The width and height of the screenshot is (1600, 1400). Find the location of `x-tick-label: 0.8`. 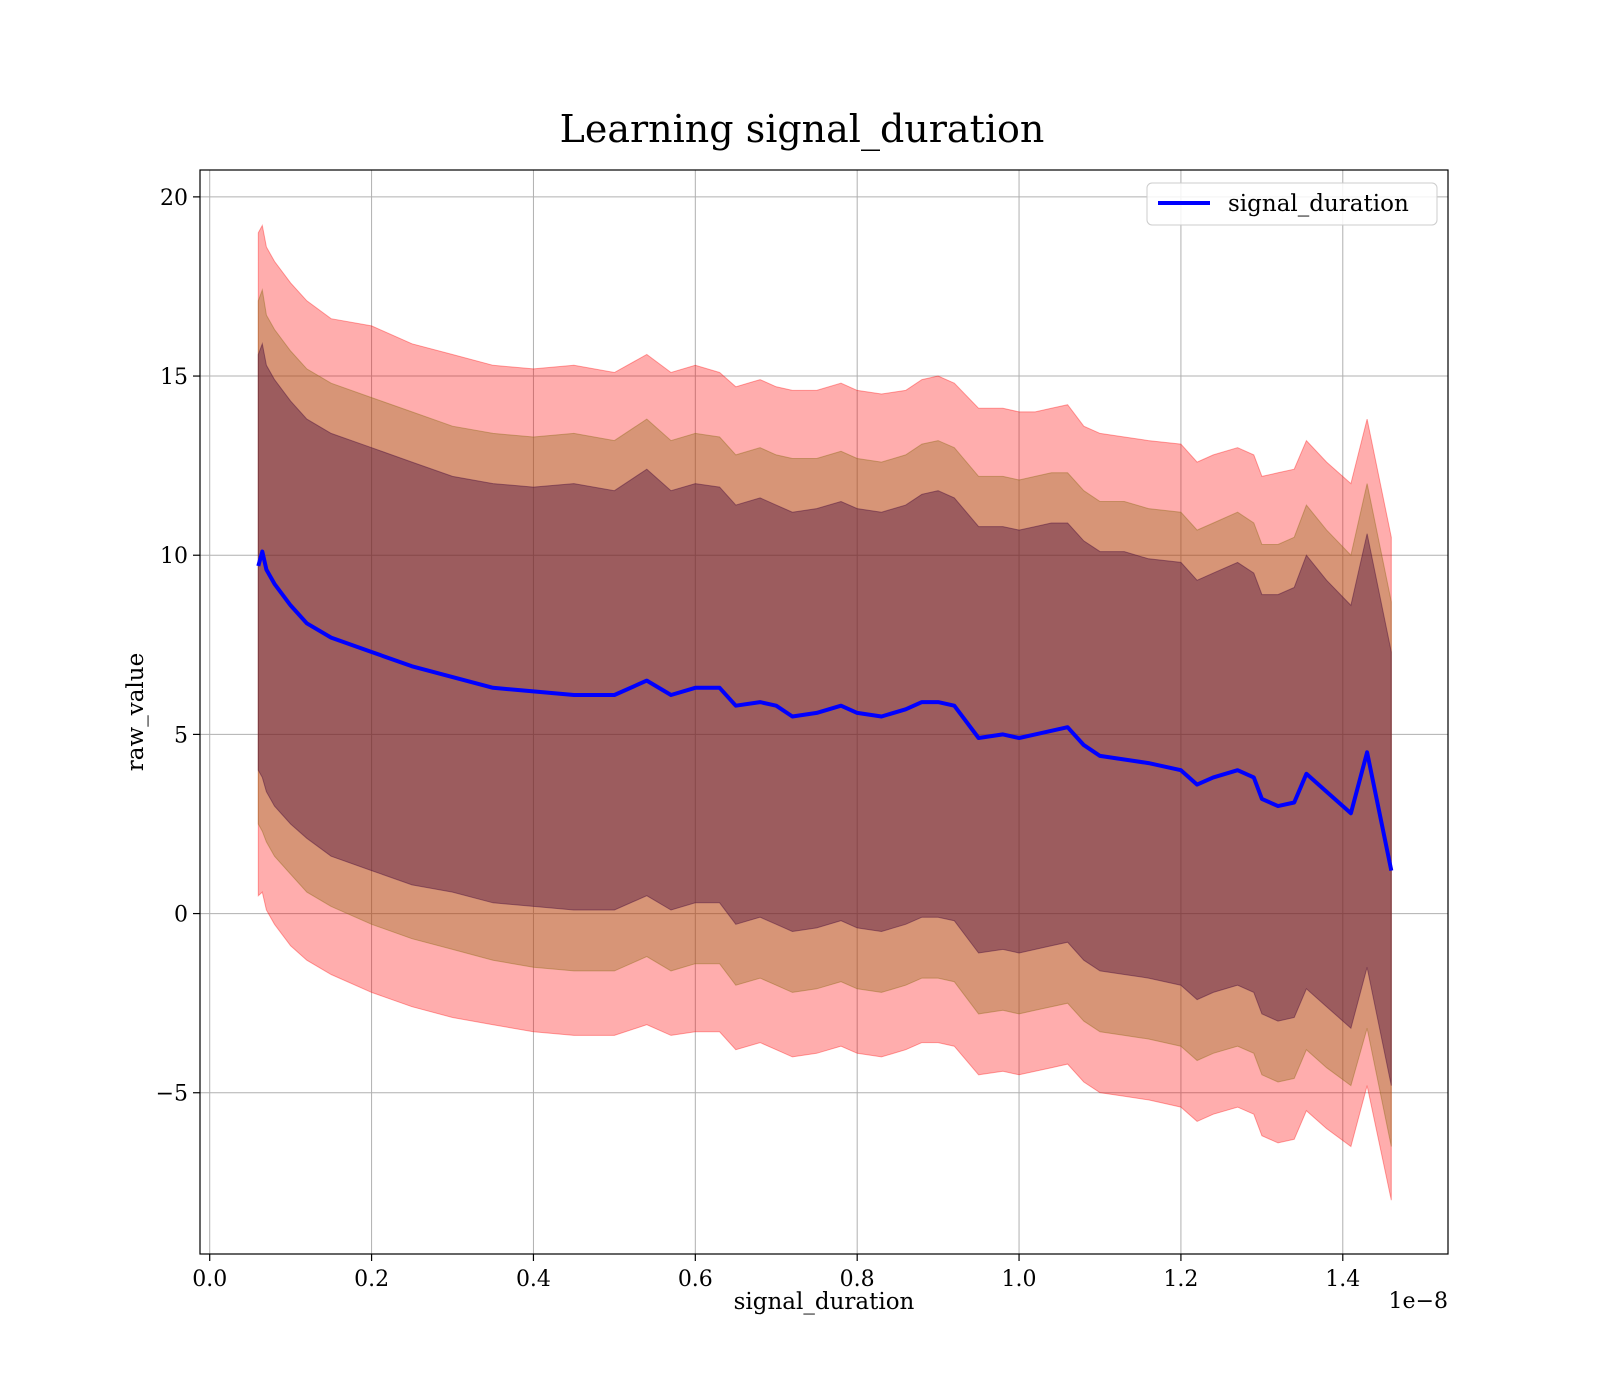

x-tick-label: 0.8 is located at coordinates (857, 1279).